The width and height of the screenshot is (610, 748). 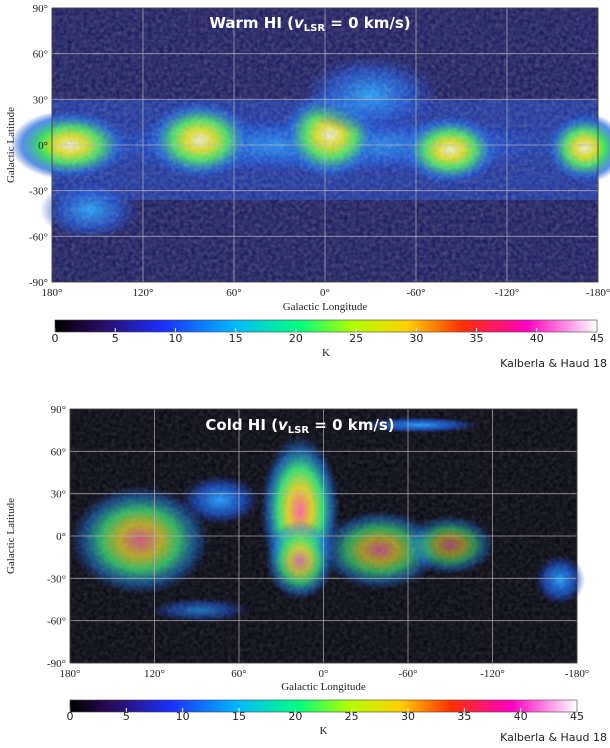 I want to click on chart-title: Cold HI (vLSR = 0 km/s), so click(x=299, y=426).